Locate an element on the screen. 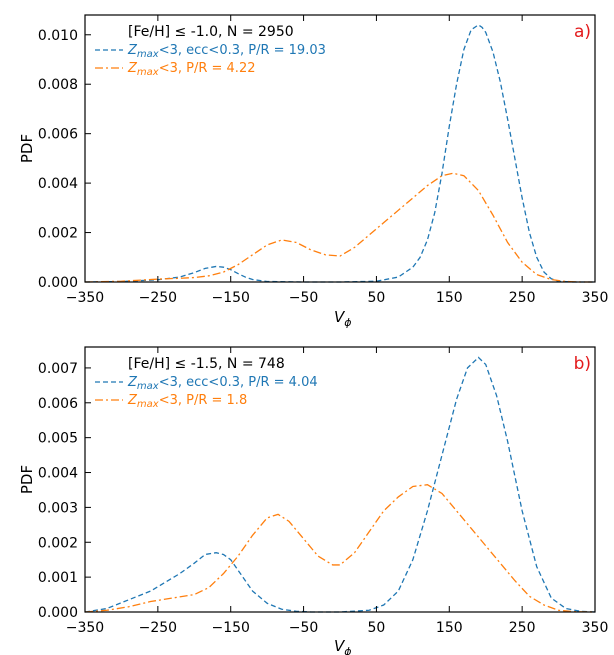  legend-entry: Zmax<3, P/R = 1.8 is located at coordinates (187, 401).